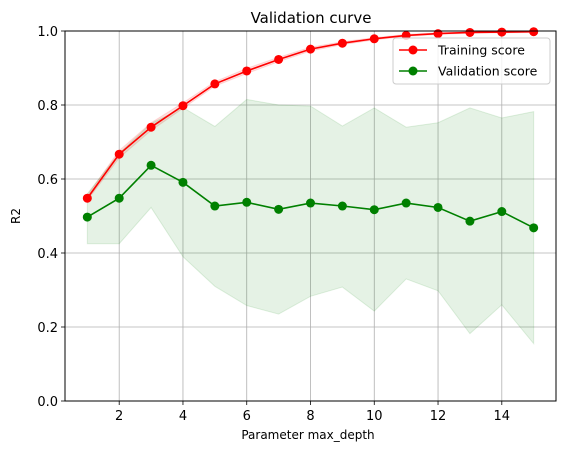  I want to click on y-axis-label: R2, so click(16, 216).